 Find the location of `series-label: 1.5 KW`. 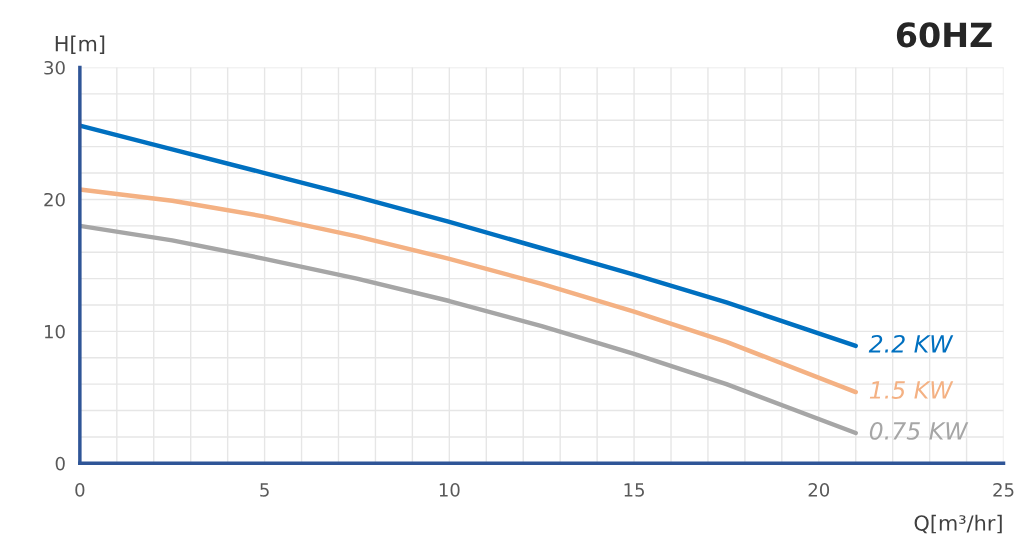

series-label: 1.5 KW is located at coordinates (911, 390).